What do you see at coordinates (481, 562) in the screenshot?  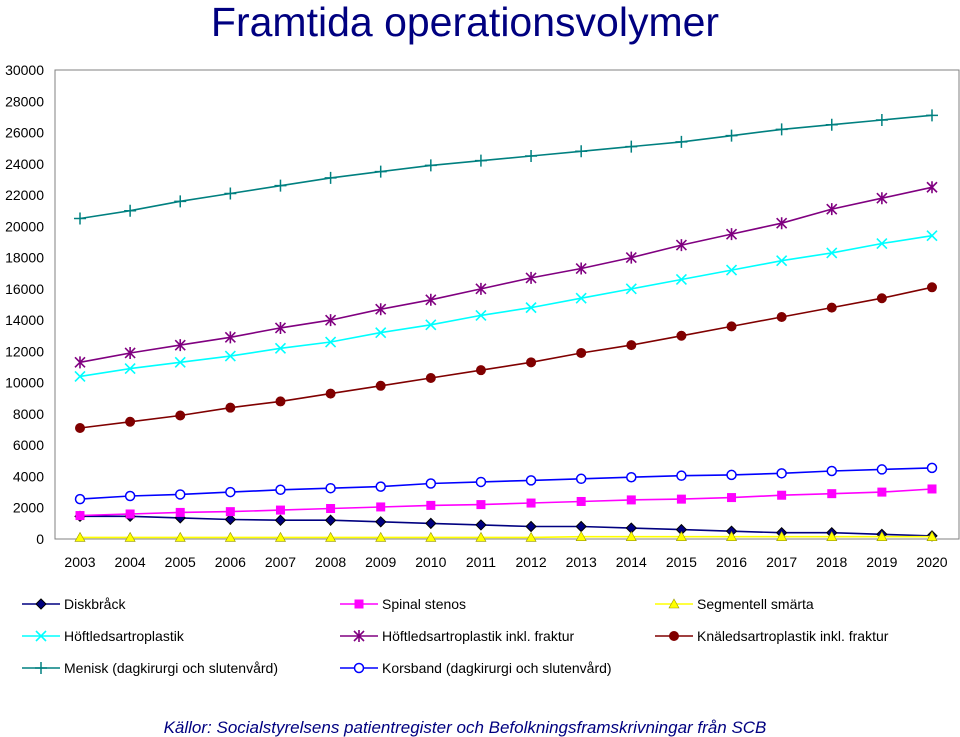 I see `x-tick-label: 2011` at bounding box center [481, 562].